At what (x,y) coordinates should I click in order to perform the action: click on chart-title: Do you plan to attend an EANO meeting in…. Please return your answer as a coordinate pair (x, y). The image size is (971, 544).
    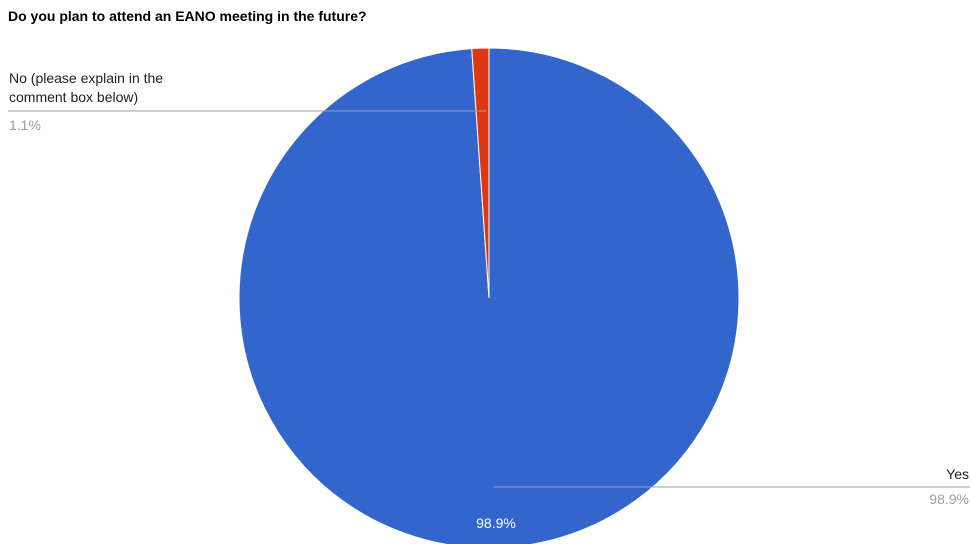
    Looking at the image, I should click on (187, 16).